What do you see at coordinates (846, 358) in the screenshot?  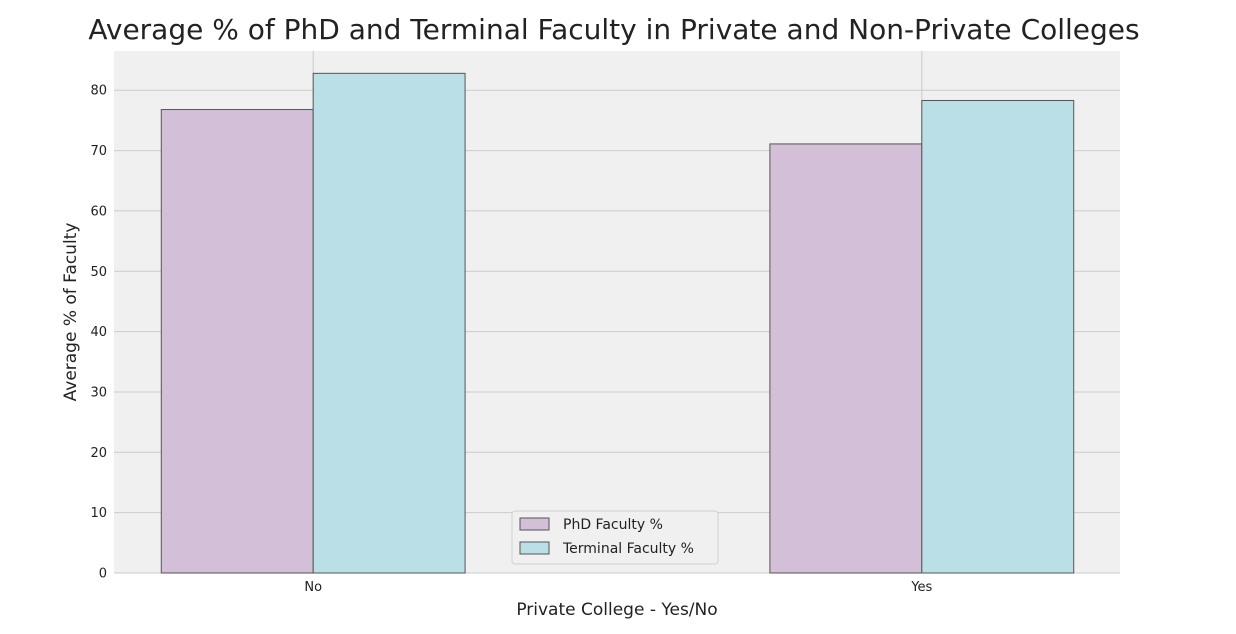 I see `bar-phd-faculty-yes` at bounding box center [846, 358].